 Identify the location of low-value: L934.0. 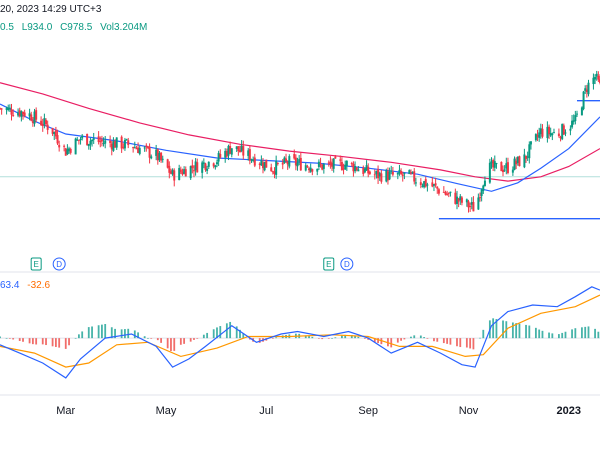
(37, 27).